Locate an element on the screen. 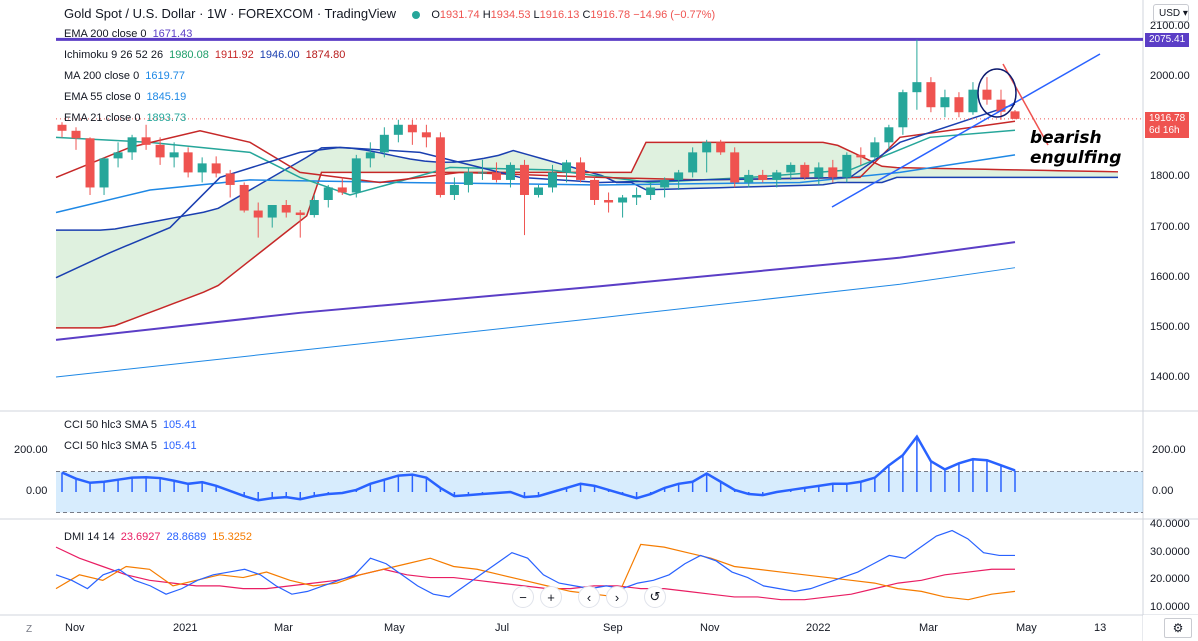 Image resolution: width=1198 pixels, height=641 pixels. time-axis-label: Nov is located at coordinates (75, 628).